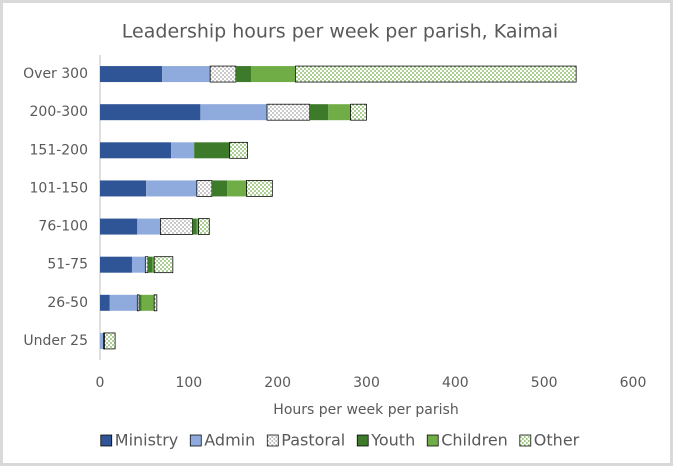 The height and width of the screenshot is (470, 674). I want to click on y-tick-label: 51-75, so click(67, 265).